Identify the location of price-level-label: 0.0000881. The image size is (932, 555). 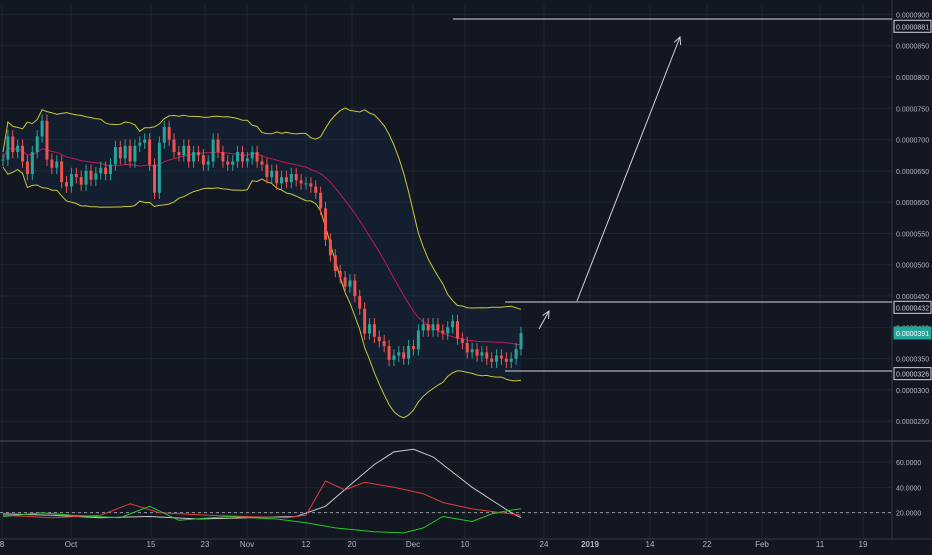
(912, 27).